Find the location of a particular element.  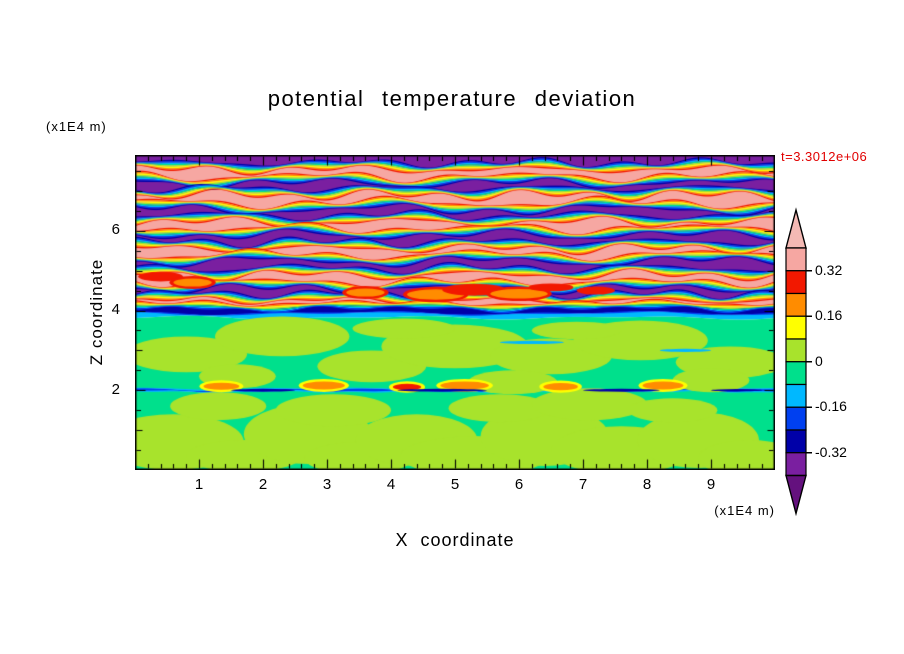

colorbar-tick-label-neg0.16: -0.16 is located at coordinates (831, 406).